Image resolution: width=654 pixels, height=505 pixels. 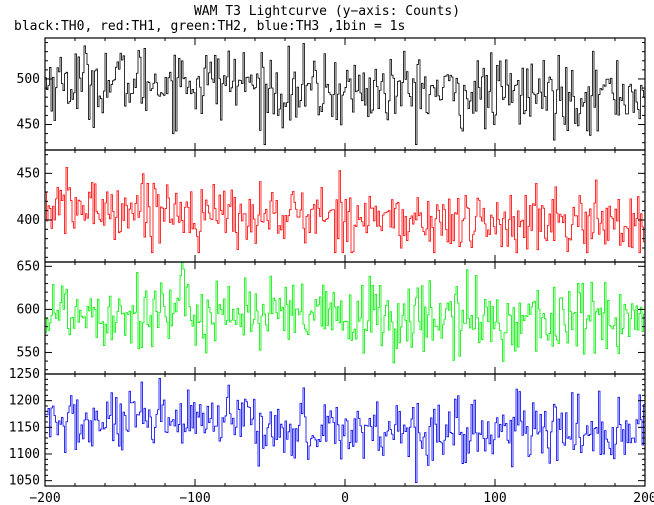 I want to click on y-tick-label: 650, so click(x=28, y=266).